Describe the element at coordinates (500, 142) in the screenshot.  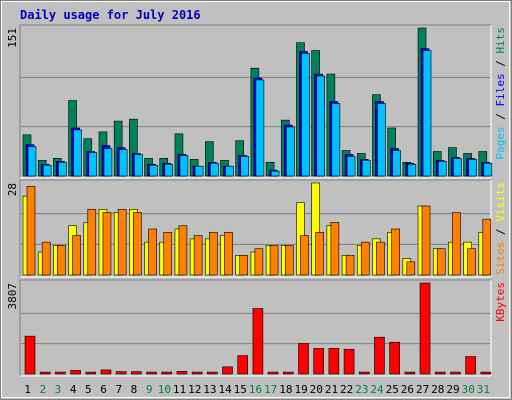
I see `legend-entry: Pages` at that location.